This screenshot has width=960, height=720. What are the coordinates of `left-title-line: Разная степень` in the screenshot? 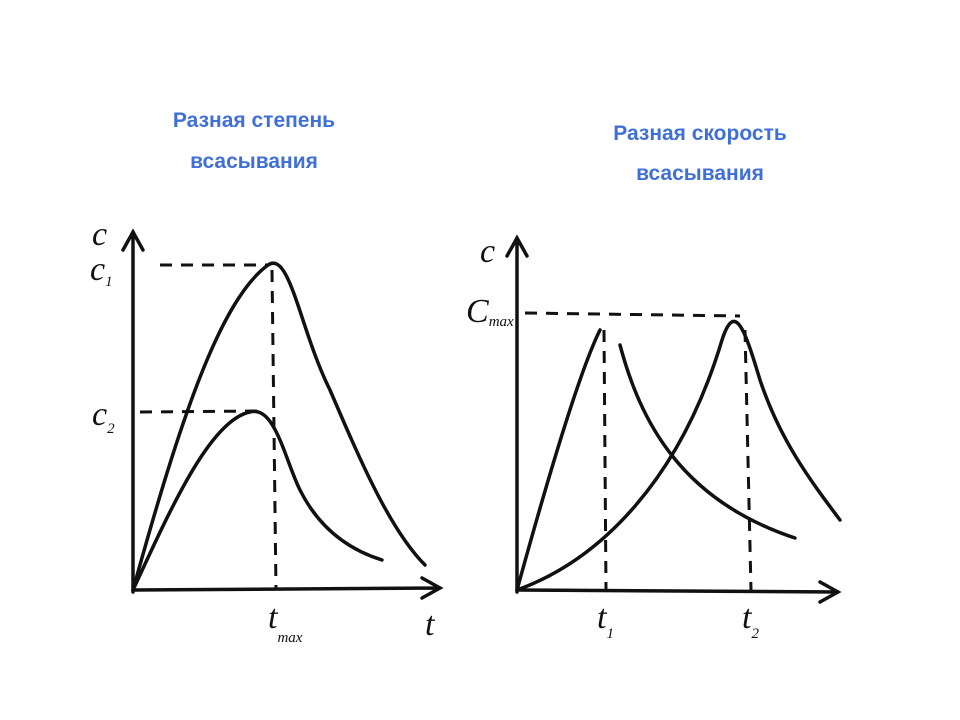 It's located at (254, 120).